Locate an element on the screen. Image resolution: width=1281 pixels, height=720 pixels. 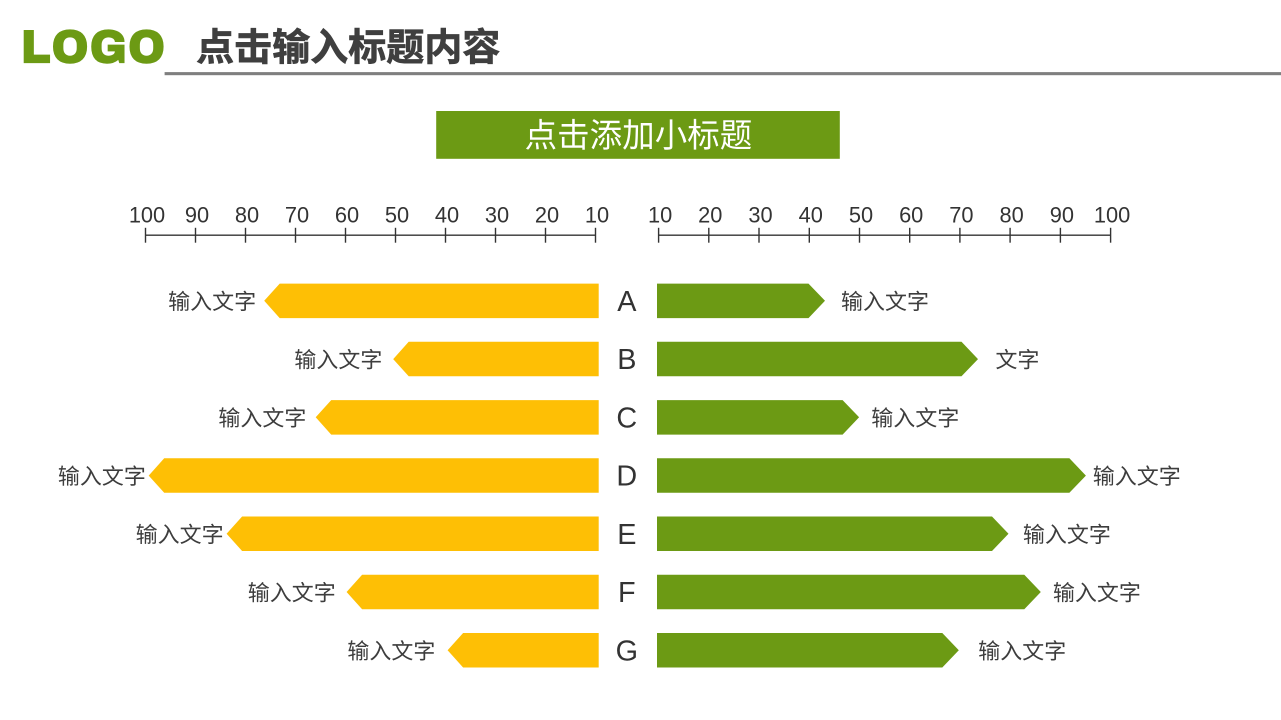
svg-text: E is located at coordinates (626, 535).